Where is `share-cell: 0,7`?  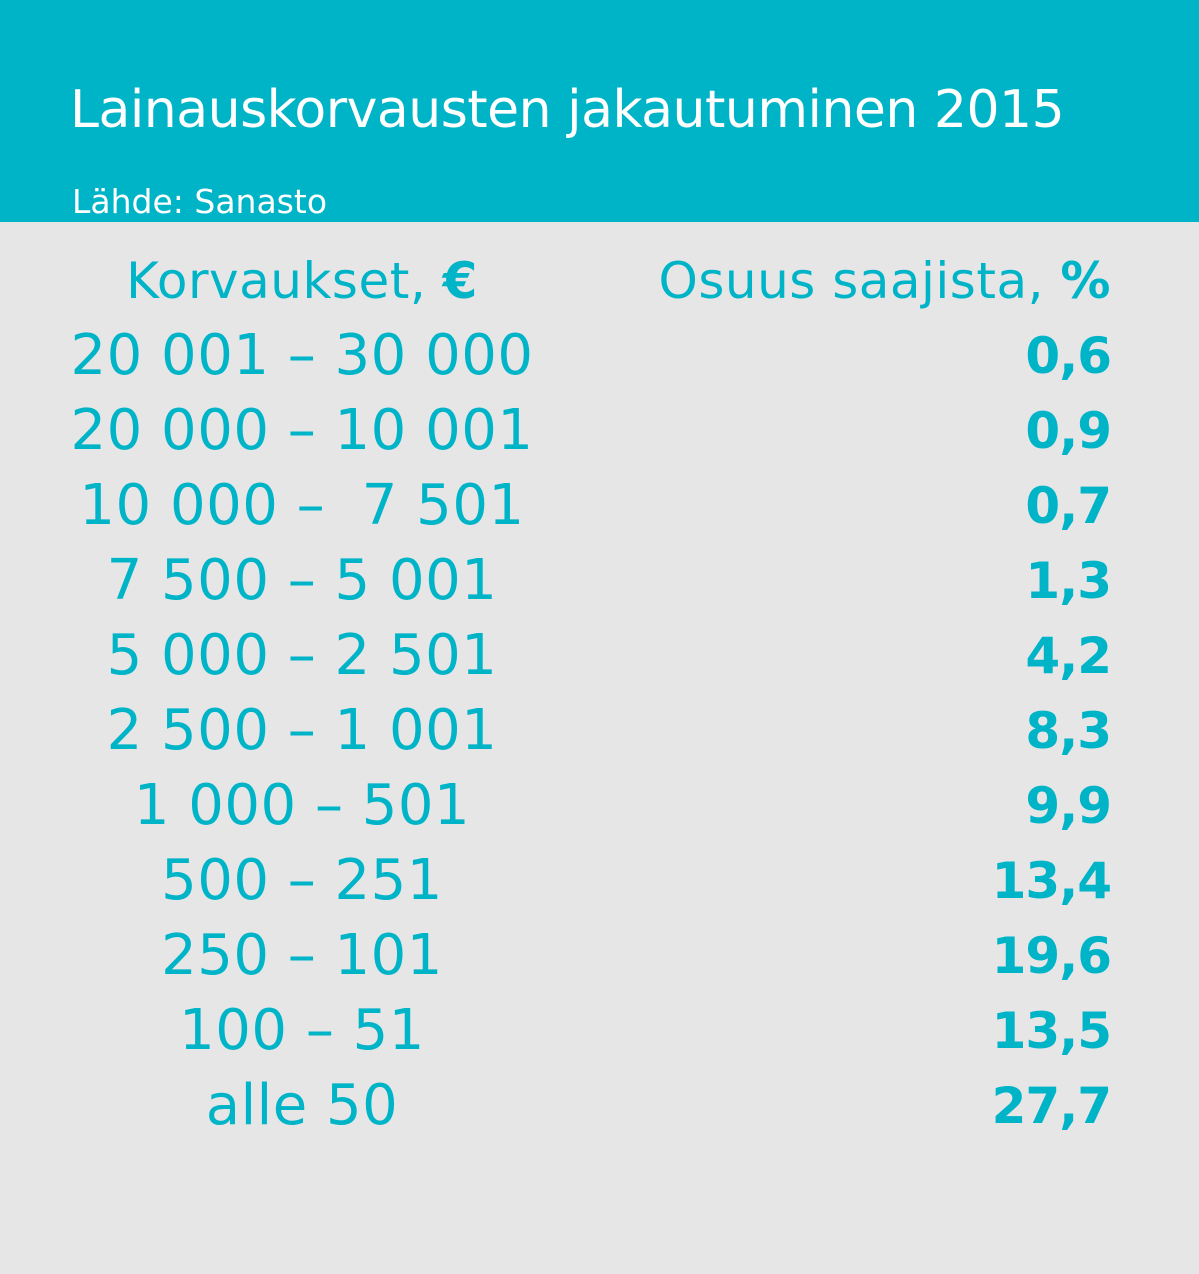 share-cell: 0,7 is located at coordinates (1068, 506).